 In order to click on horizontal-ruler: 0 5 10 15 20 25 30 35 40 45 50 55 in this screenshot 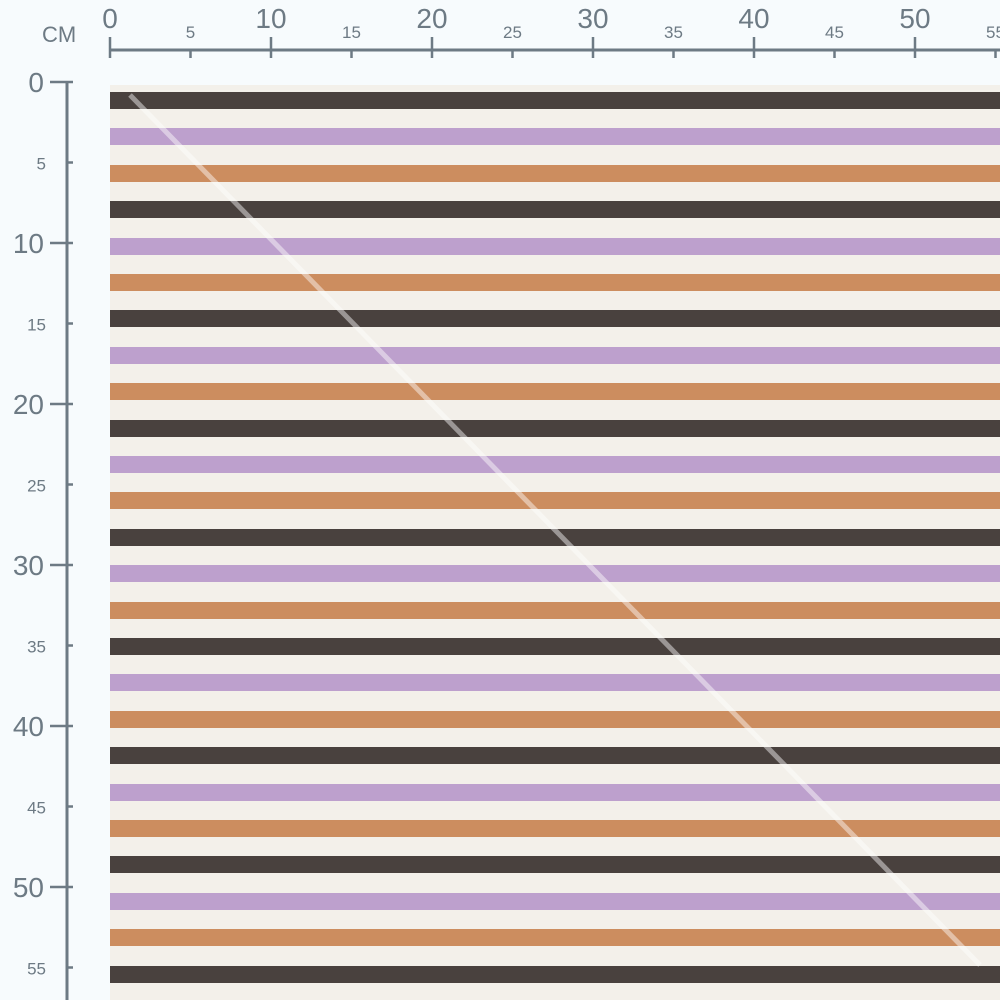, I will do `click(551, 30)`.